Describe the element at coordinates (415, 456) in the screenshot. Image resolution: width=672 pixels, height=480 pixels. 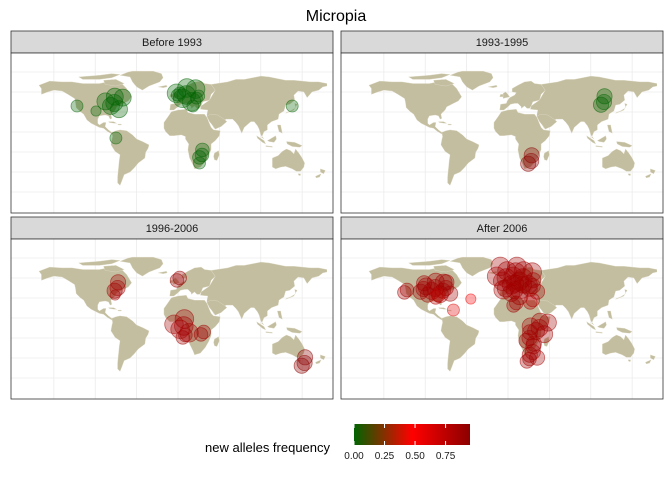
I see `legend-tick-label: 0.50` at that location.